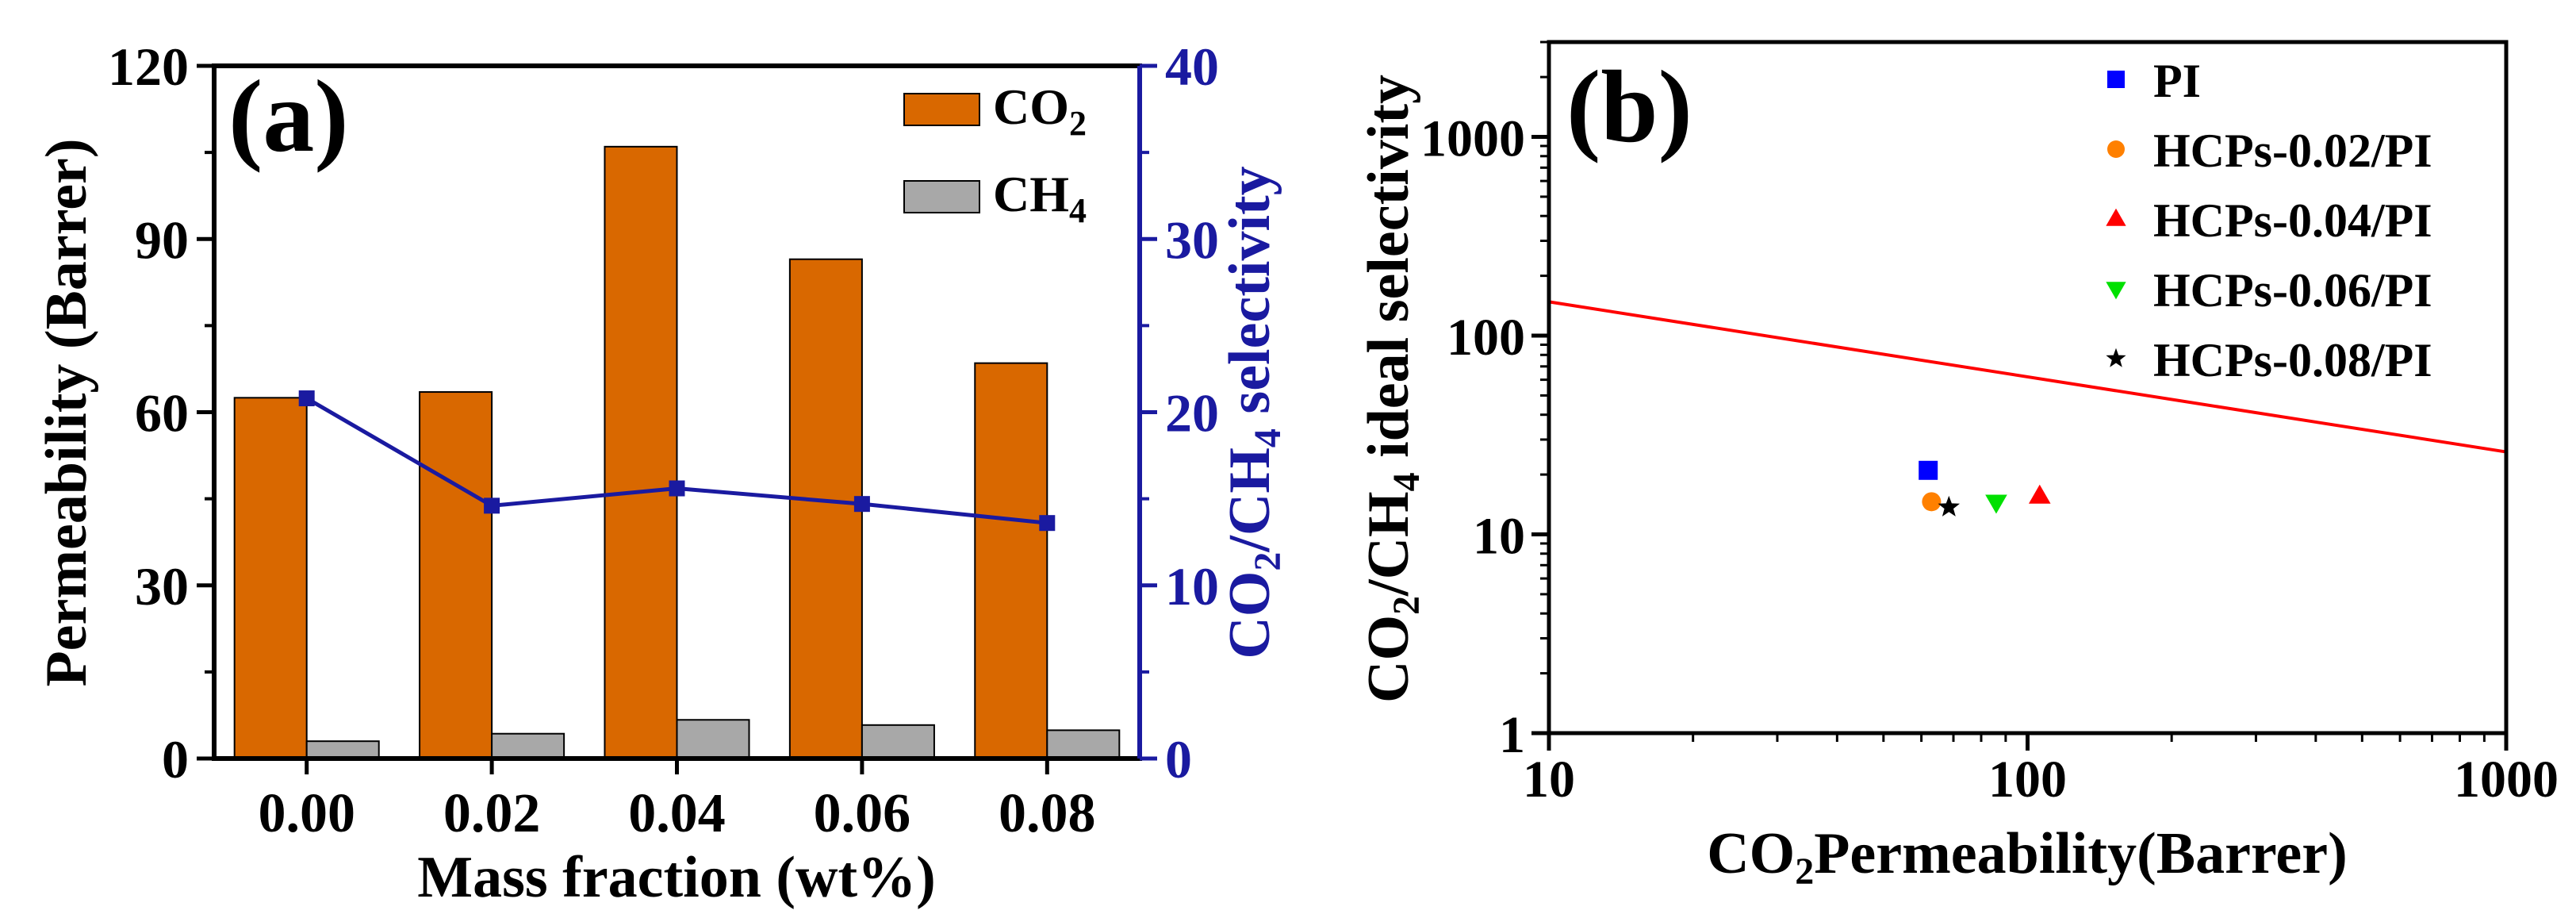 The width and height of the screenshot is (2576, 918). What do you see at coordinates (1192, 586) in the screenshot?
I see `y2-tick-label-1: 10` at bounding box center [1192, 586].